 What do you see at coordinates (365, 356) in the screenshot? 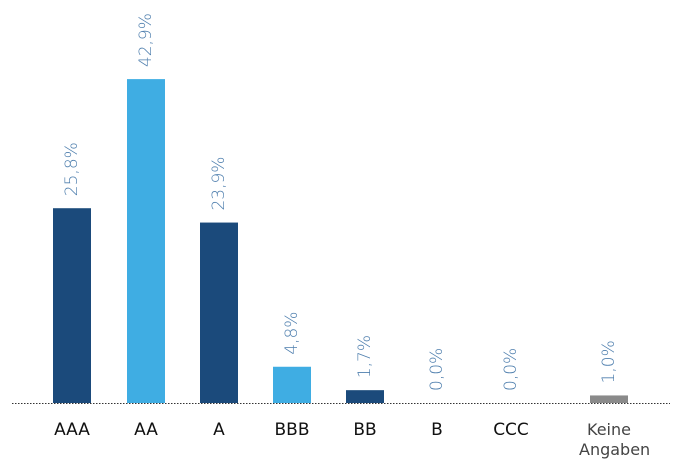
I see `value-label: 1,7%` at bounding box center [365, 356].